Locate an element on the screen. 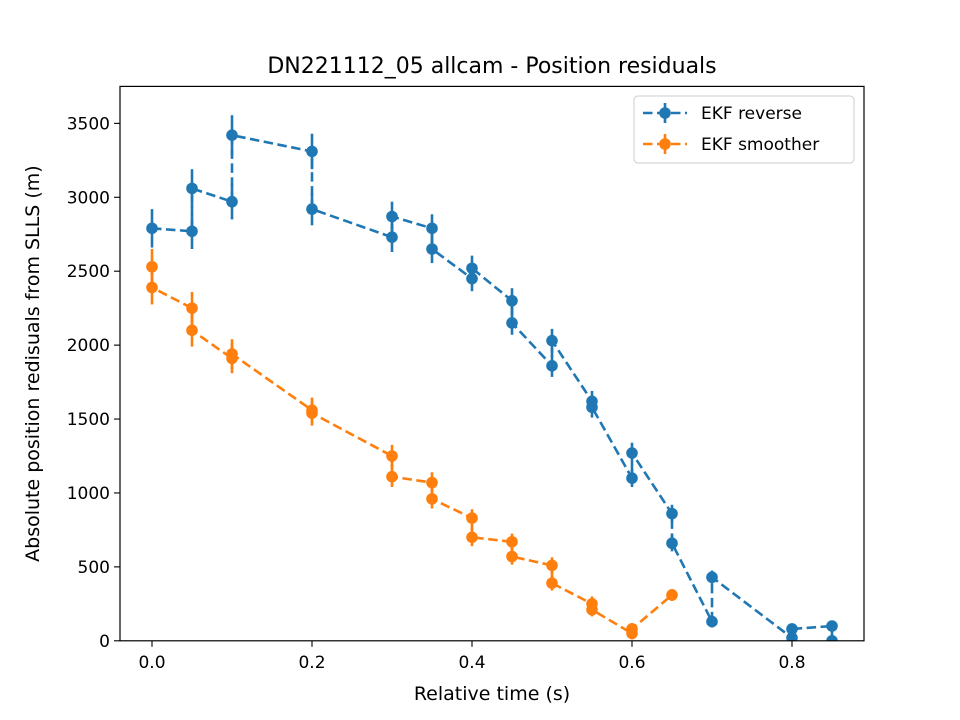 The image size is (960, 720). x-tick-label: 0.4 is located at coordinates (471, 663).